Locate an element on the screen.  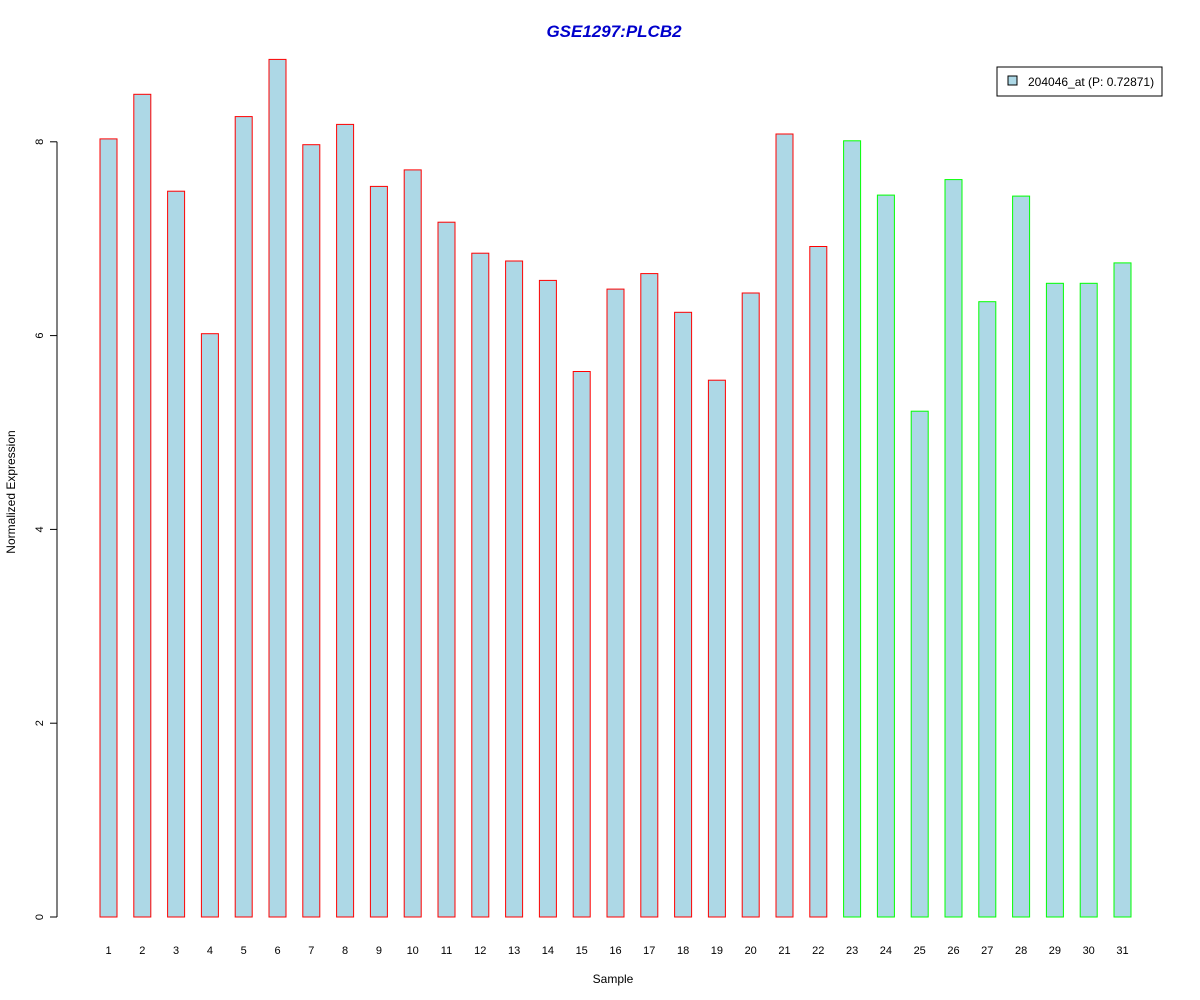
legend: 204046_at (P: 0.72871) is located at coordinates (1079, 81).